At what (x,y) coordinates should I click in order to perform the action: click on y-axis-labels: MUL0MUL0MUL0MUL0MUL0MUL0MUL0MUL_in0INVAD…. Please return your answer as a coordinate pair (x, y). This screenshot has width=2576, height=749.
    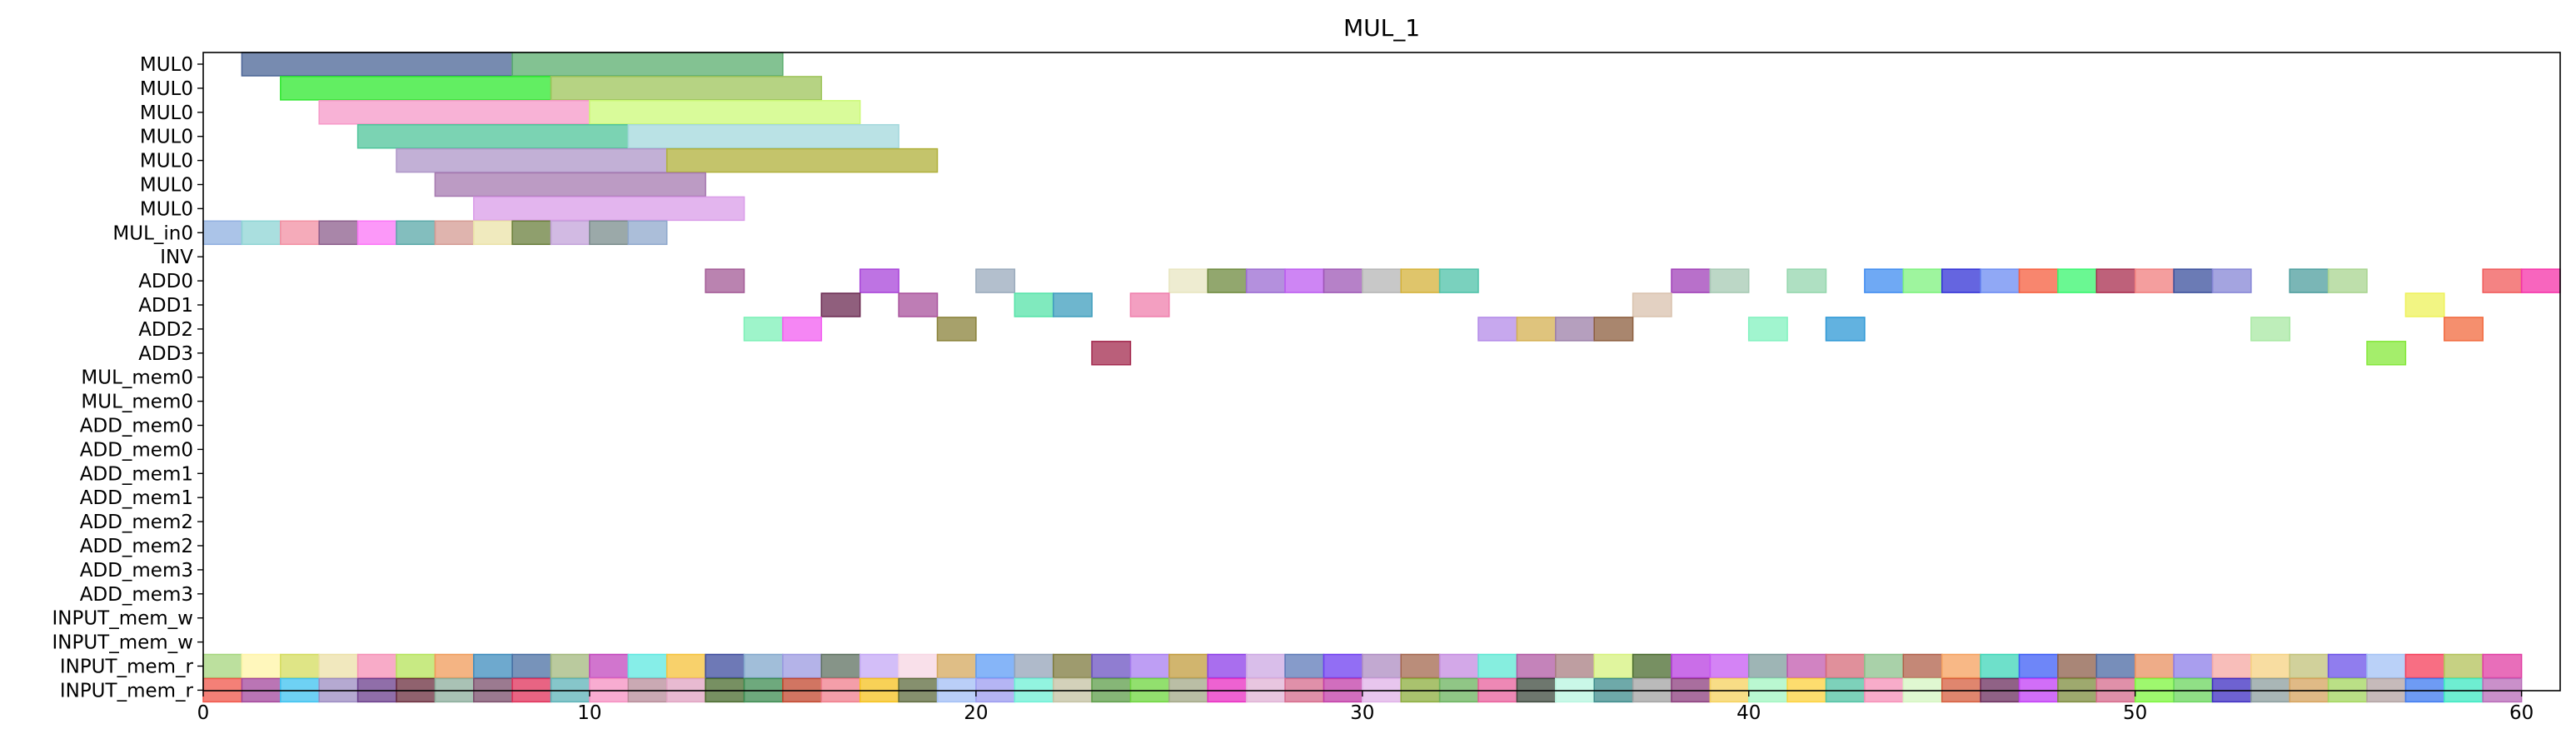
    Looking at the image, I should click on (127, 378).